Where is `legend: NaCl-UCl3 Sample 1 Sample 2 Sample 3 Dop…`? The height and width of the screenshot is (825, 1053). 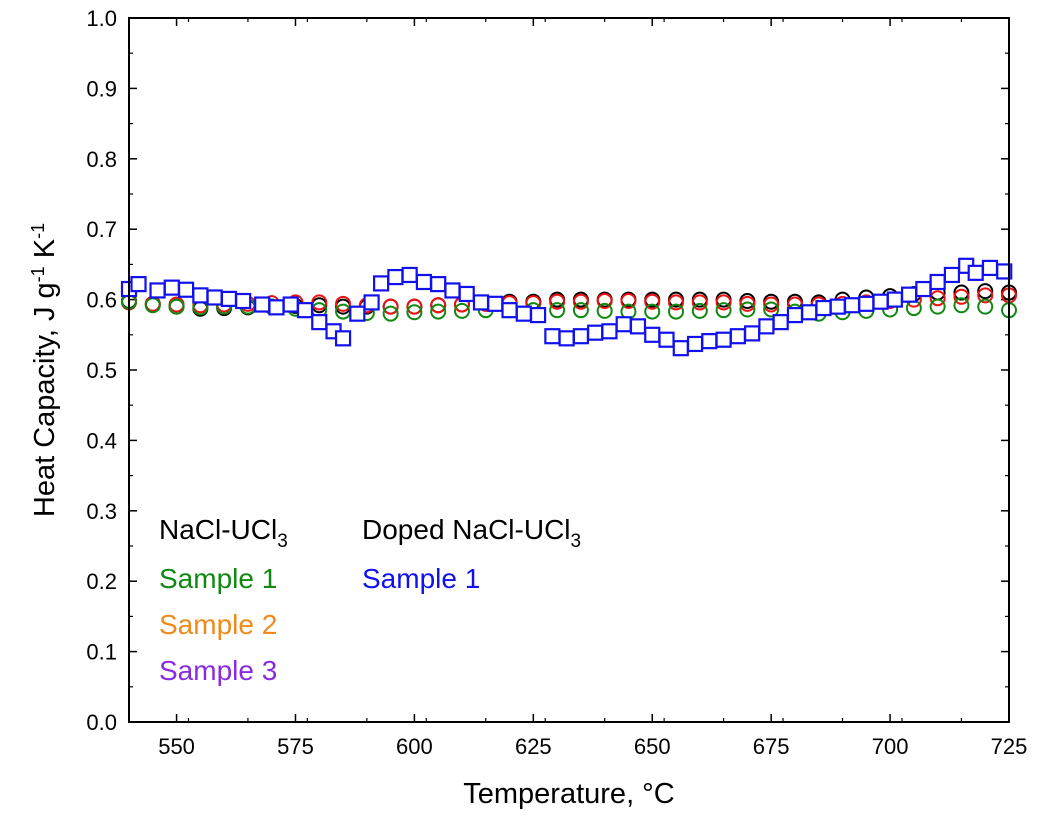
legend: NaCl-UCl3 Sample 1 Sample 2 Sample 3 Dop… is located at coordinates (370, 600).